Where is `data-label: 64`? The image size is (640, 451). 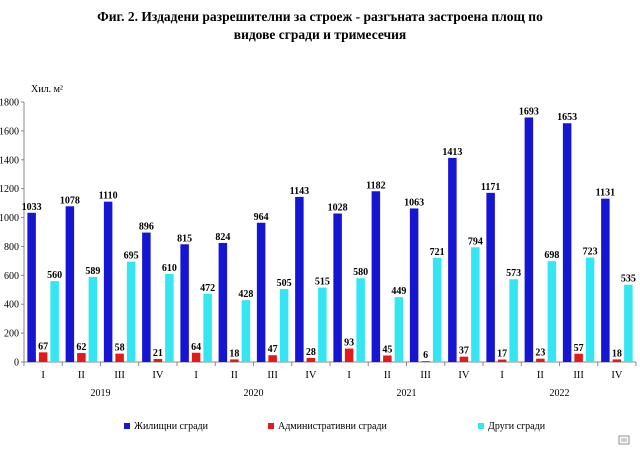
data-label: 64 is located at coordinates (196, 347).